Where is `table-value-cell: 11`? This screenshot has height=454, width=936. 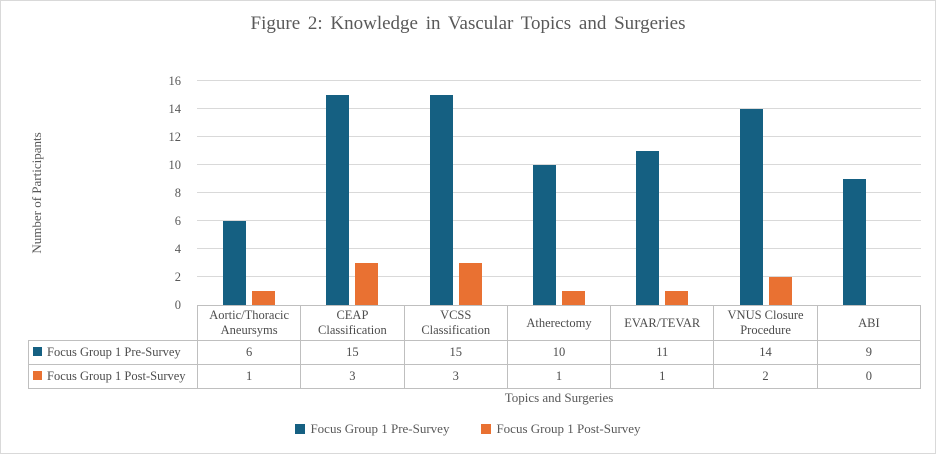 table-value-cell: 11 is located at coordinates (662, 352).